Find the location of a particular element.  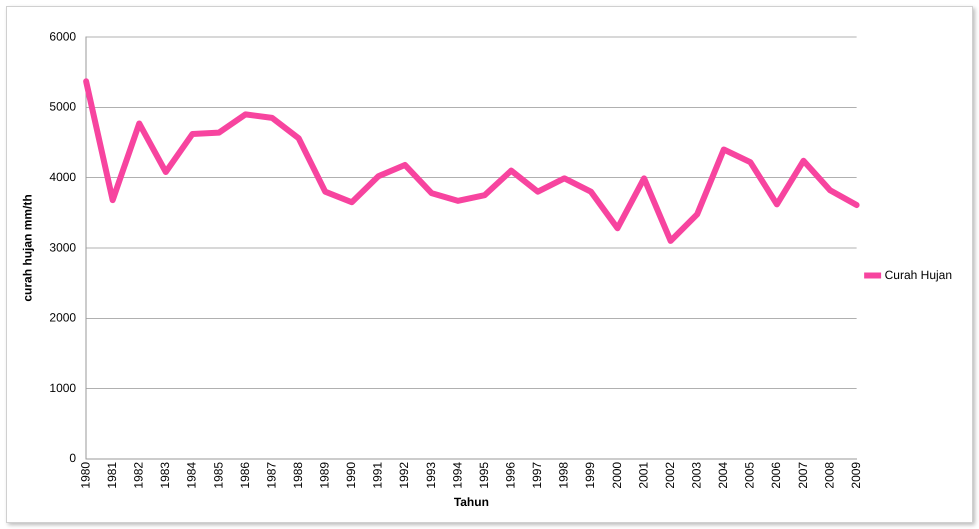

x-tick-label: 2008 is located at coordinates (829, 475).